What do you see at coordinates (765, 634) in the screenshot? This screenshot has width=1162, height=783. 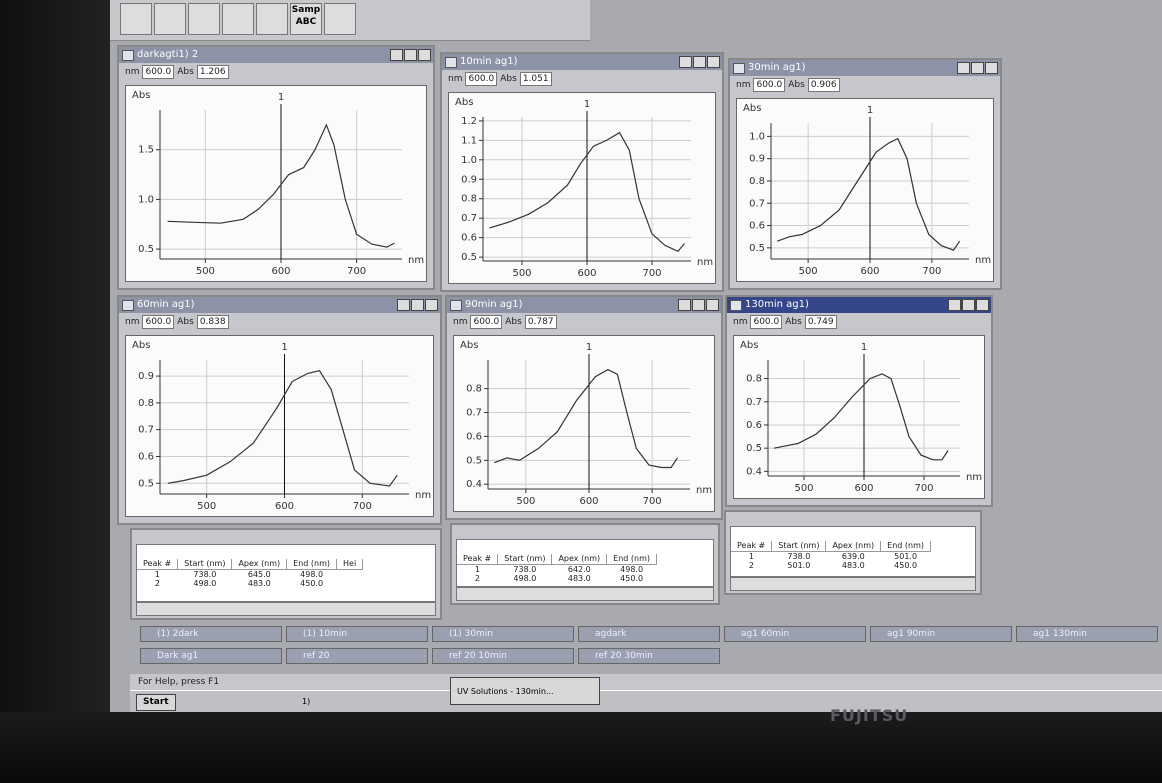 I see `minimized-title: ag1 60min` at bounding box center [765, 634].